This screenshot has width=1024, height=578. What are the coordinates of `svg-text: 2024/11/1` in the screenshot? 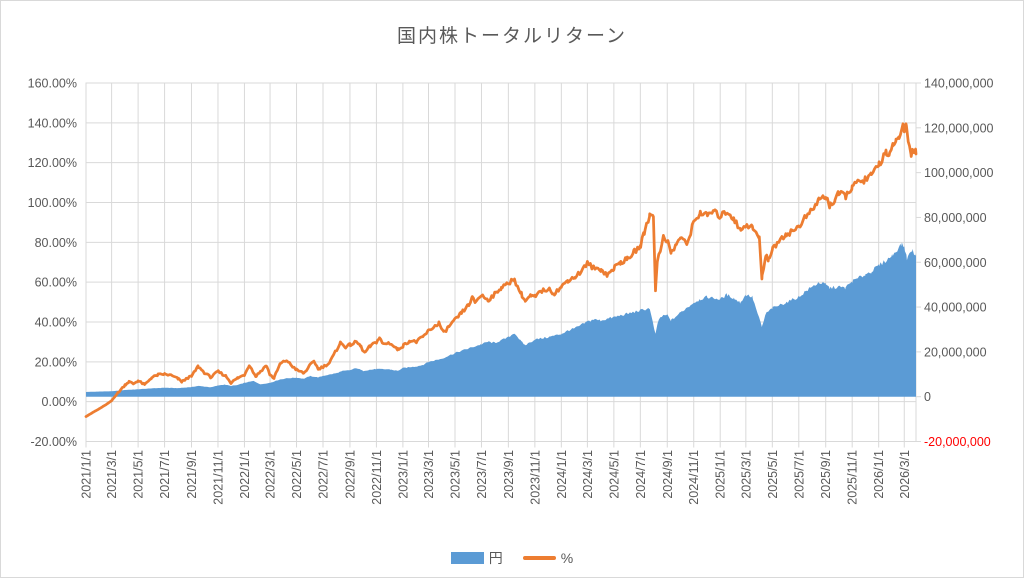 It's located at (694, 477).